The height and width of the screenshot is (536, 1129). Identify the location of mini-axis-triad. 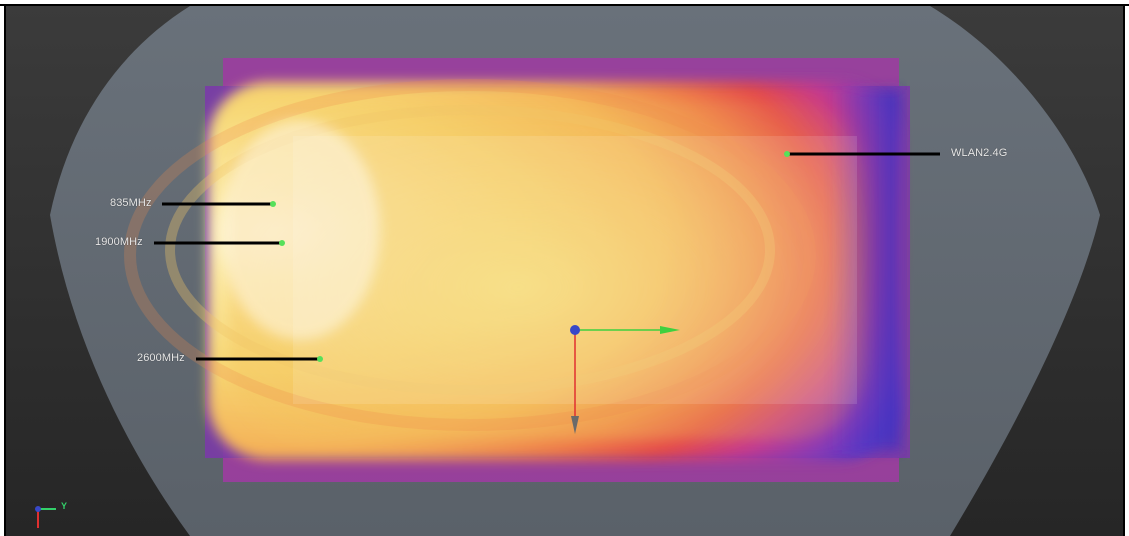
(45, 517).